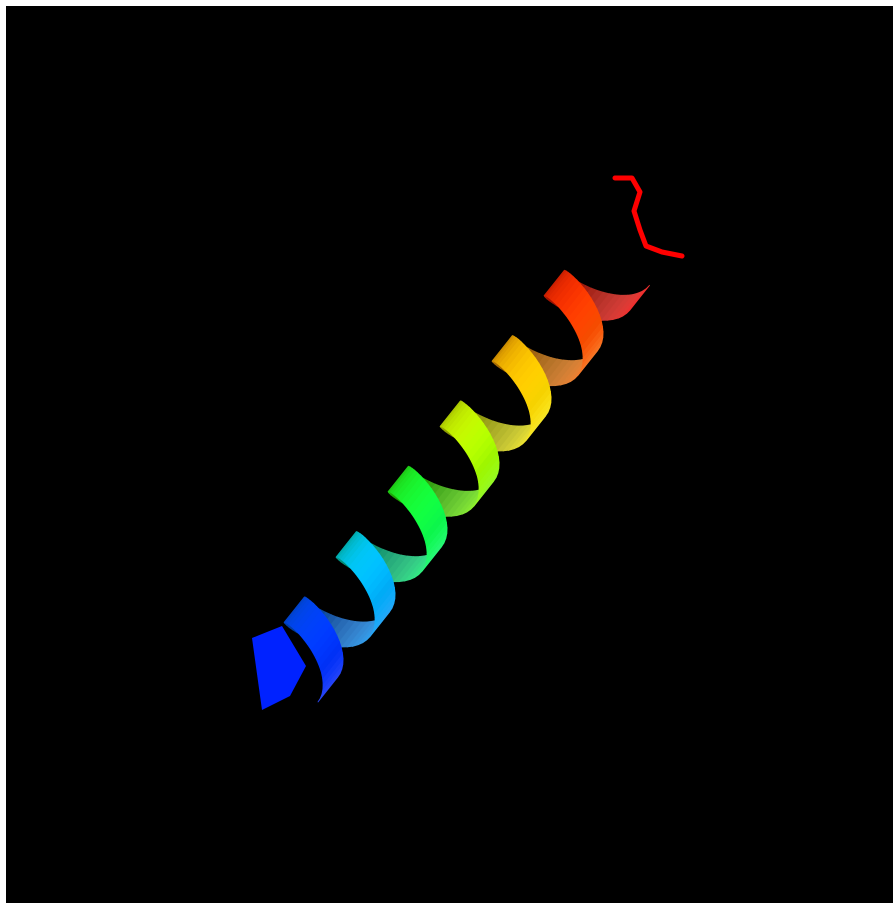  Describe the element at coordinates (279, 668) in the screenshot. I see `n-terminal-ribbon-tip` at that location.